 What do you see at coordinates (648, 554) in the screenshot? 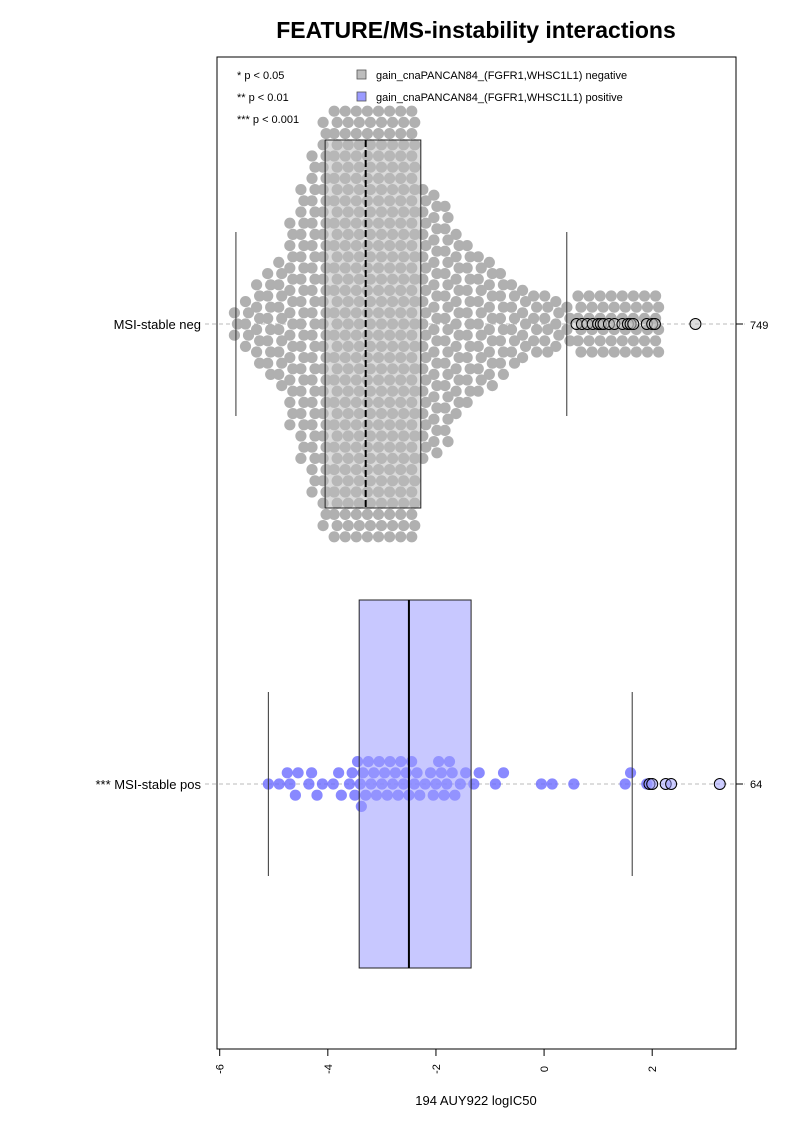
I see `outlier-points` at bounding box center [648, 554].